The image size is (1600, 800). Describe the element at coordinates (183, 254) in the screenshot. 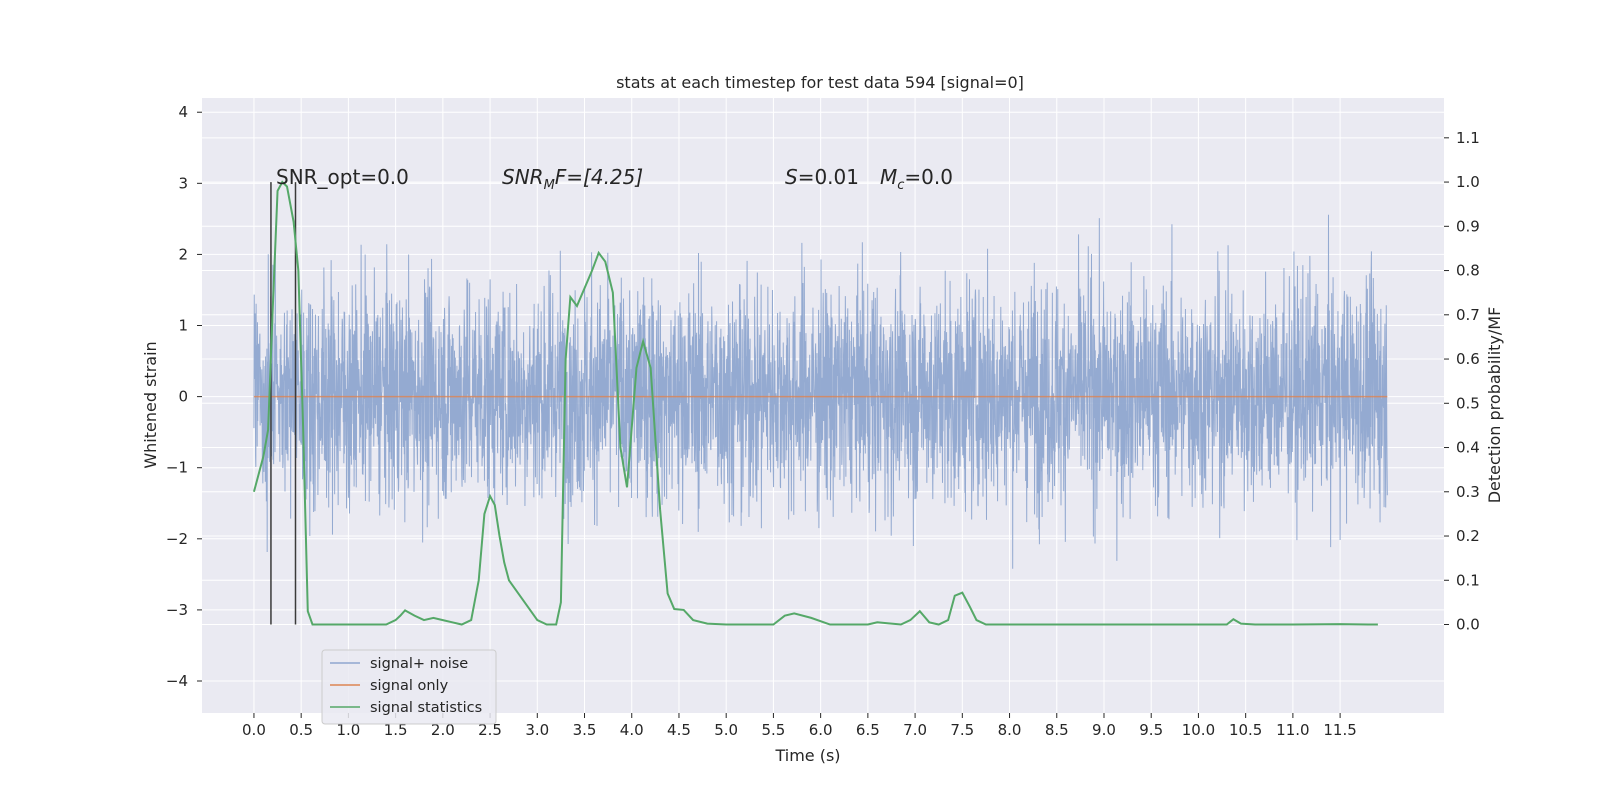

I see `y-tick-label: 2` at that location.